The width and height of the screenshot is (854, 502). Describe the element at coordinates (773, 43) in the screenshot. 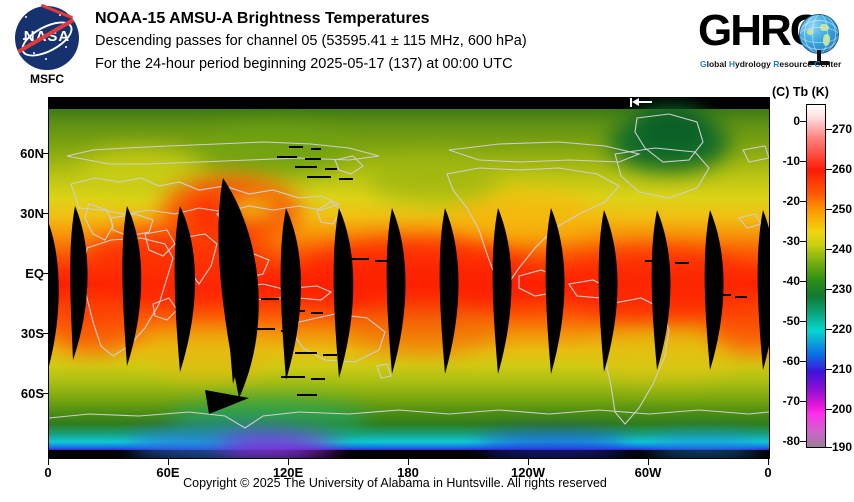

I see `ghrc-logo: GHRC Global Hydrology Resource Center` at that location.